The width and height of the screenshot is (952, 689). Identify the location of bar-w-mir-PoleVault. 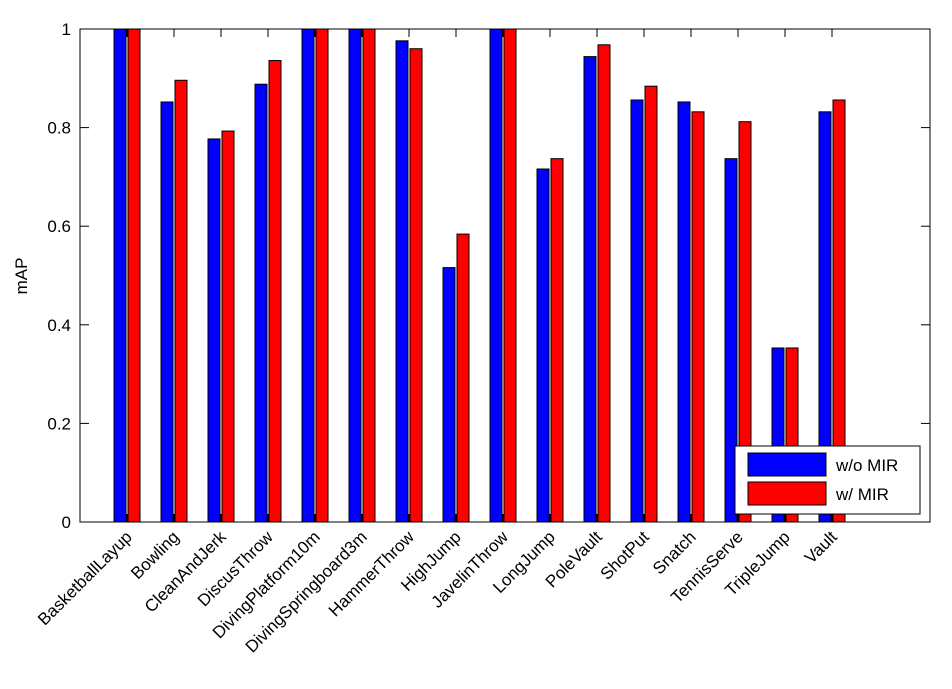
(604, 283).